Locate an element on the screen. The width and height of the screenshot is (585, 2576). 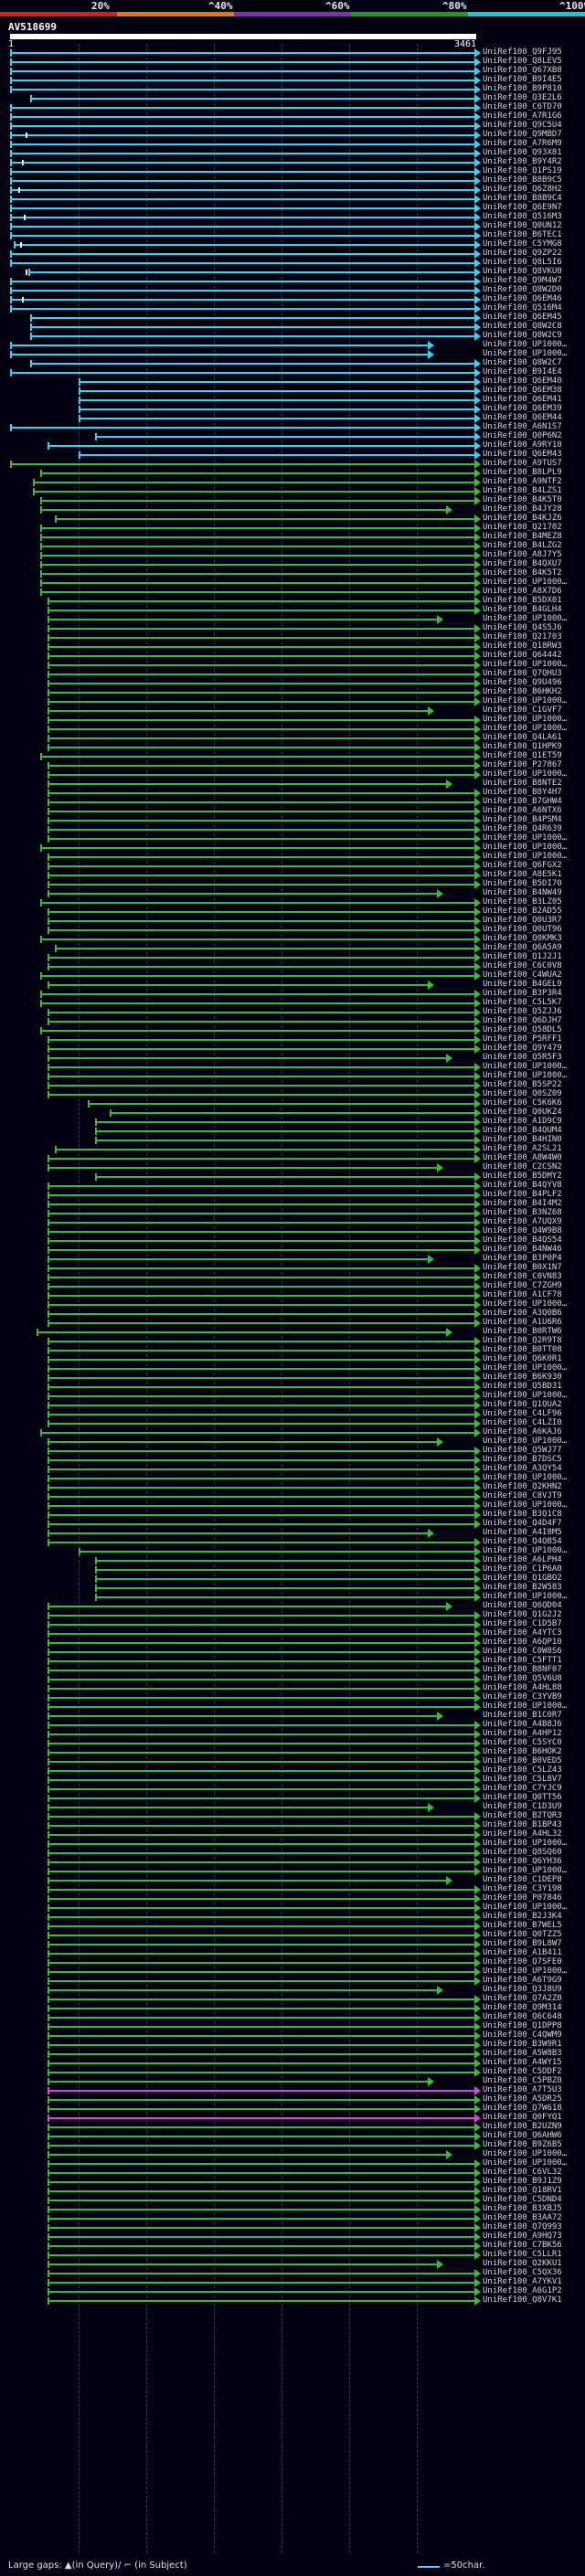
hit-label: UniRef100_B5DI70 is located at coordinates (522, 883).